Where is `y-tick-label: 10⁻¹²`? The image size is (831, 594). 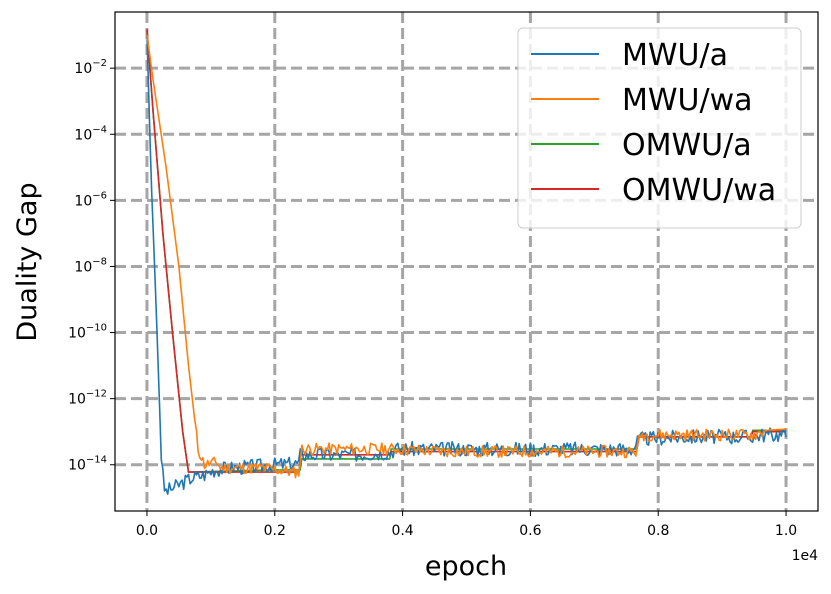
y-tick-label: 10⁻¹² is located at coordinates (87, 398).